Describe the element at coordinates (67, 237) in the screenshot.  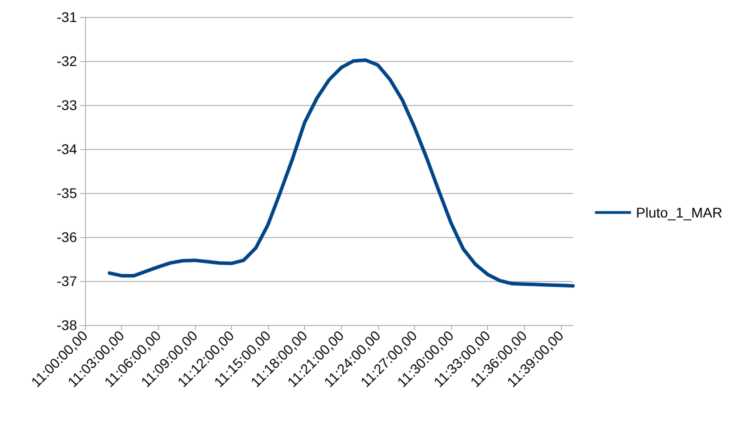
I see `y-tick-label: -36` at that location.